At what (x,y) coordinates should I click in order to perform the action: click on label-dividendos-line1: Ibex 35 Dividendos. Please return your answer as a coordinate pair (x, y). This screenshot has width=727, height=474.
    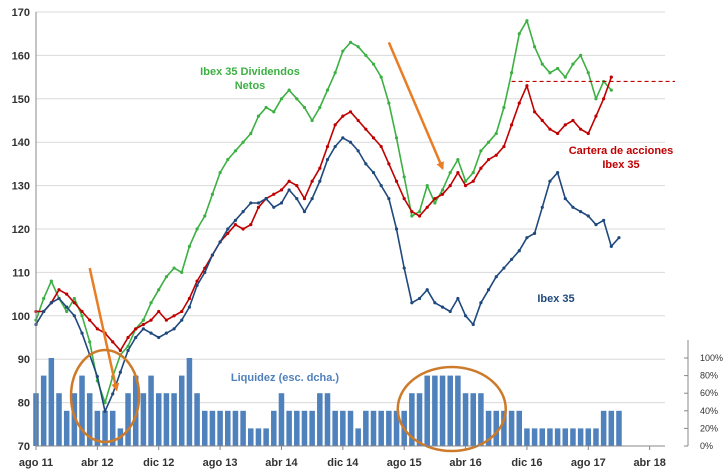
    Looking at the image, I should click on (250, 72).